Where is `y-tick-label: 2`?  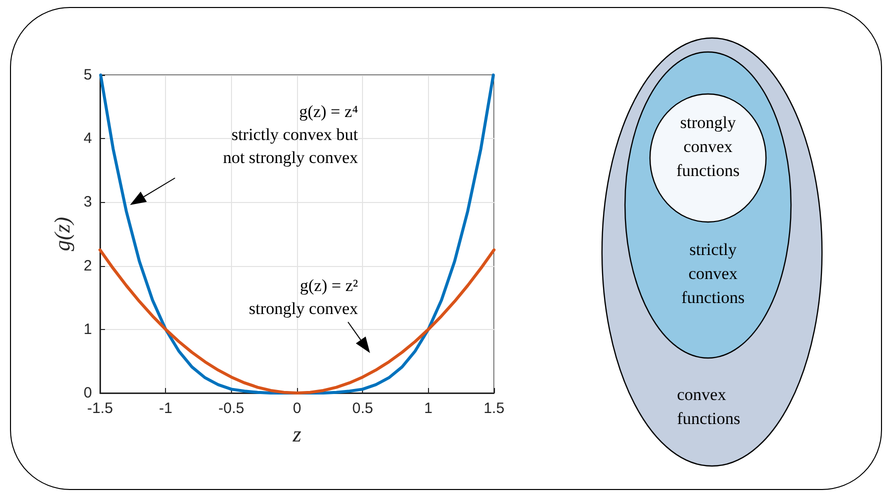 y-tick-label: 2 is located at coordinates (88, 265).